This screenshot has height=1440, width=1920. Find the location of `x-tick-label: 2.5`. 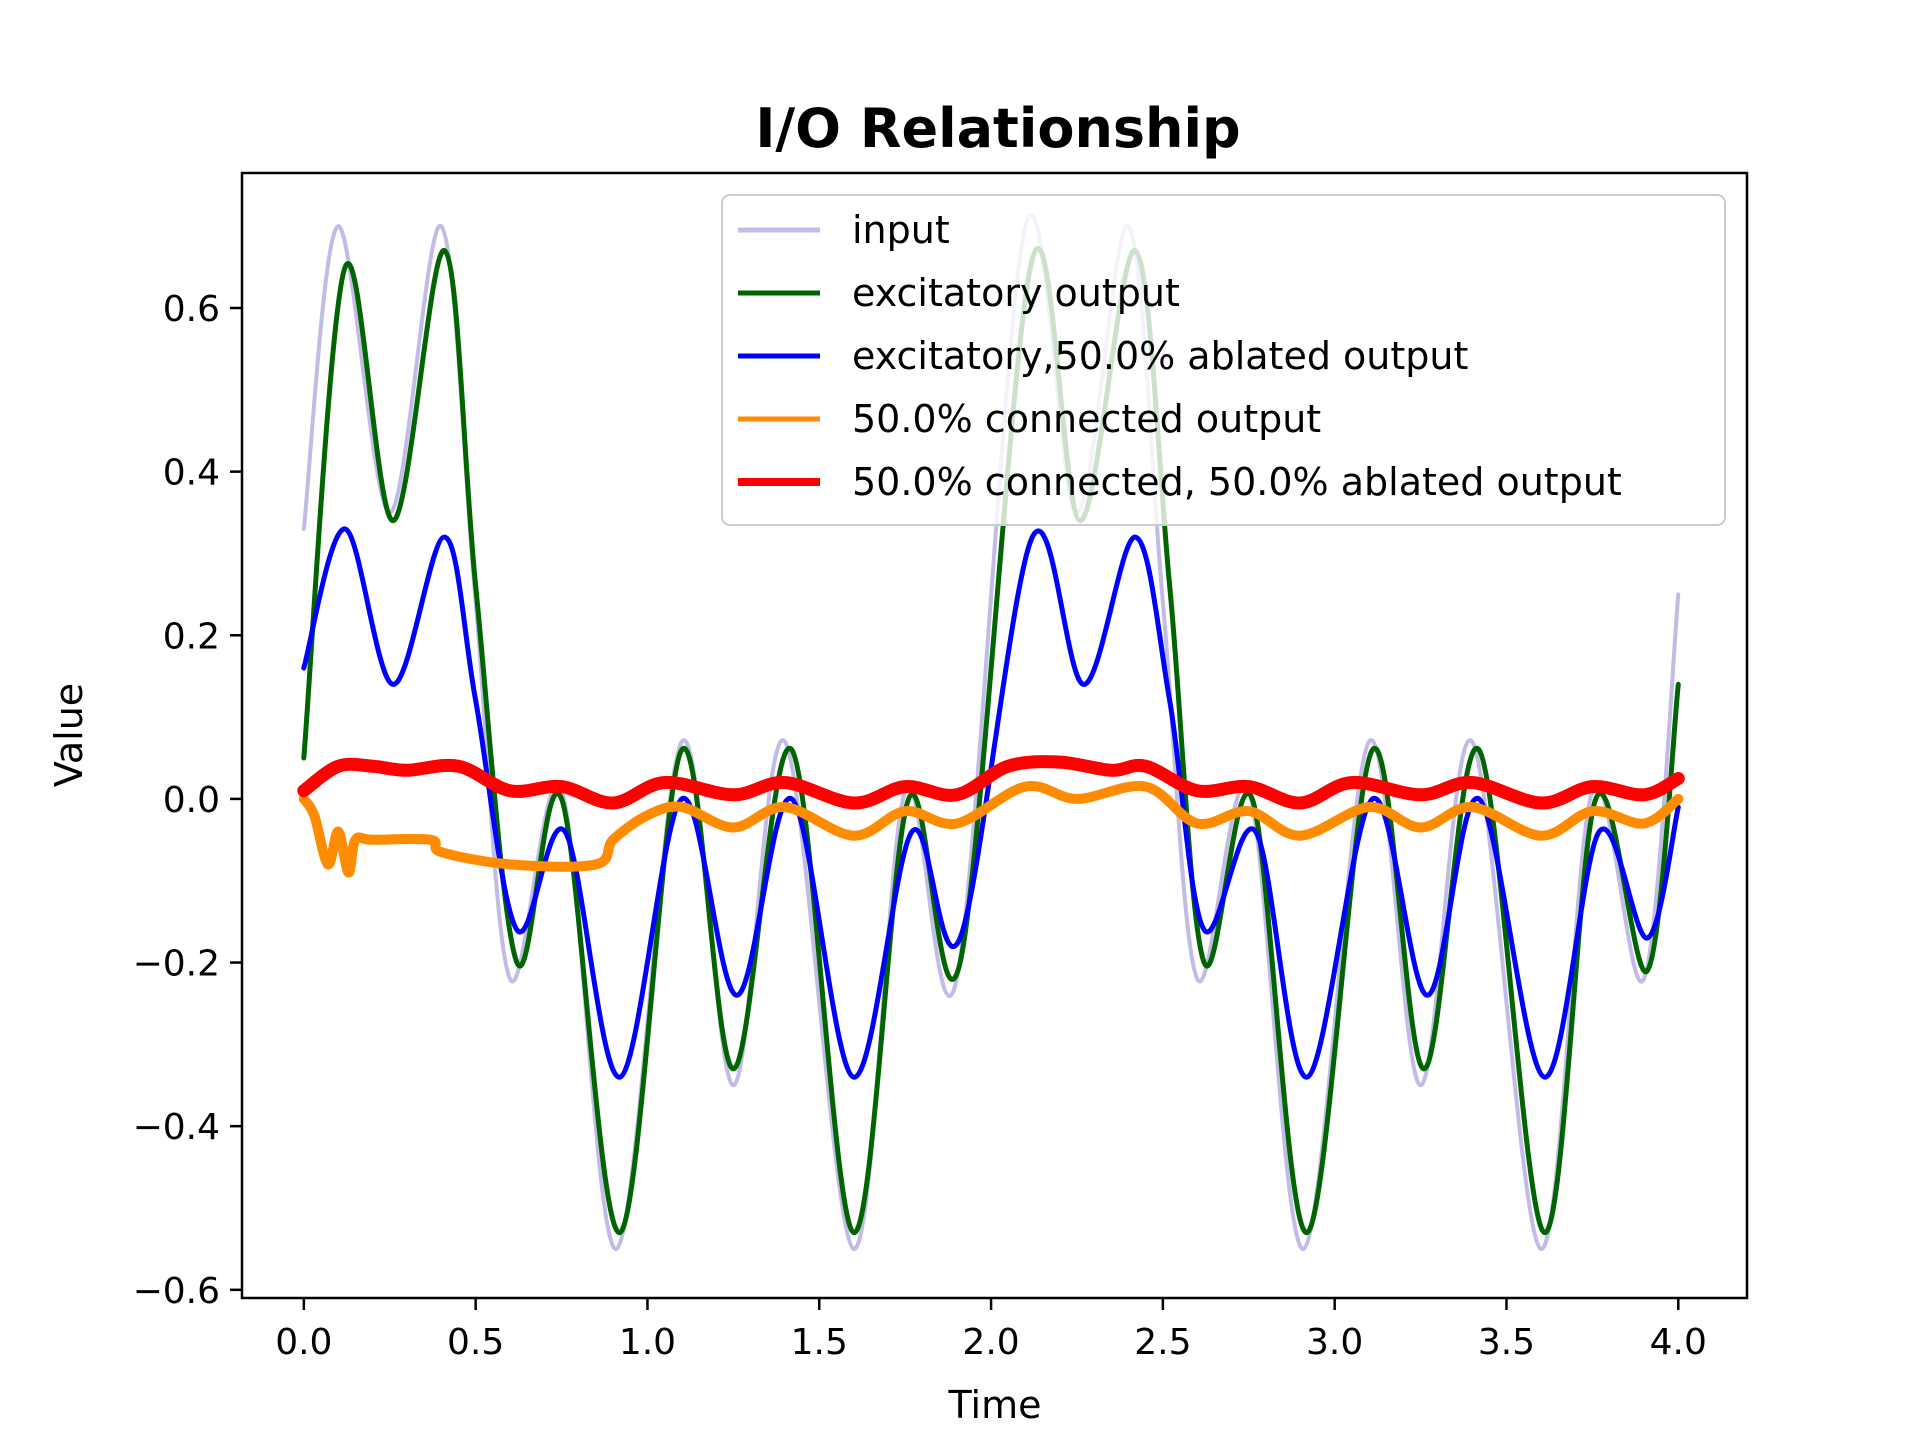

x-tick-label: 2.5 is located at coordinates (1162, 1342).